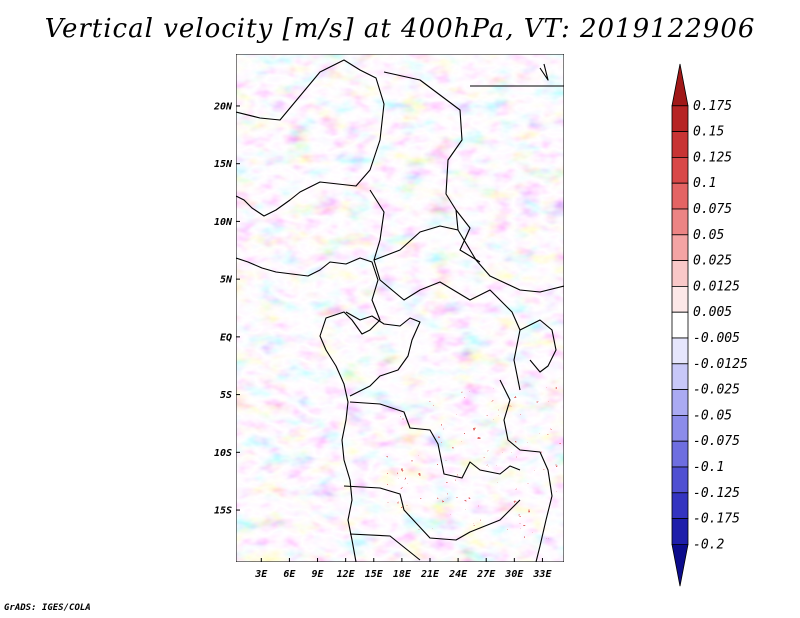 Image resolution: width=800 pixels, height=618 pixels. Describe the element at coordinates (712, 312) in the screenshot. I see `colorbar-label: 0.005` at that location.